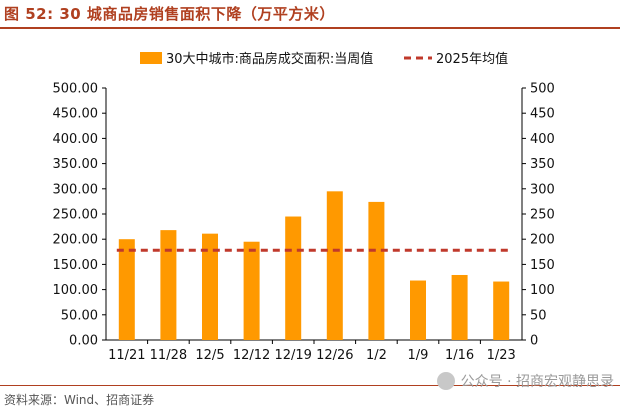  What do you see at coordinates (459, 355) in the screenshot?
I see `x-tick-label: 1/16` at bounding box center [459, 355].